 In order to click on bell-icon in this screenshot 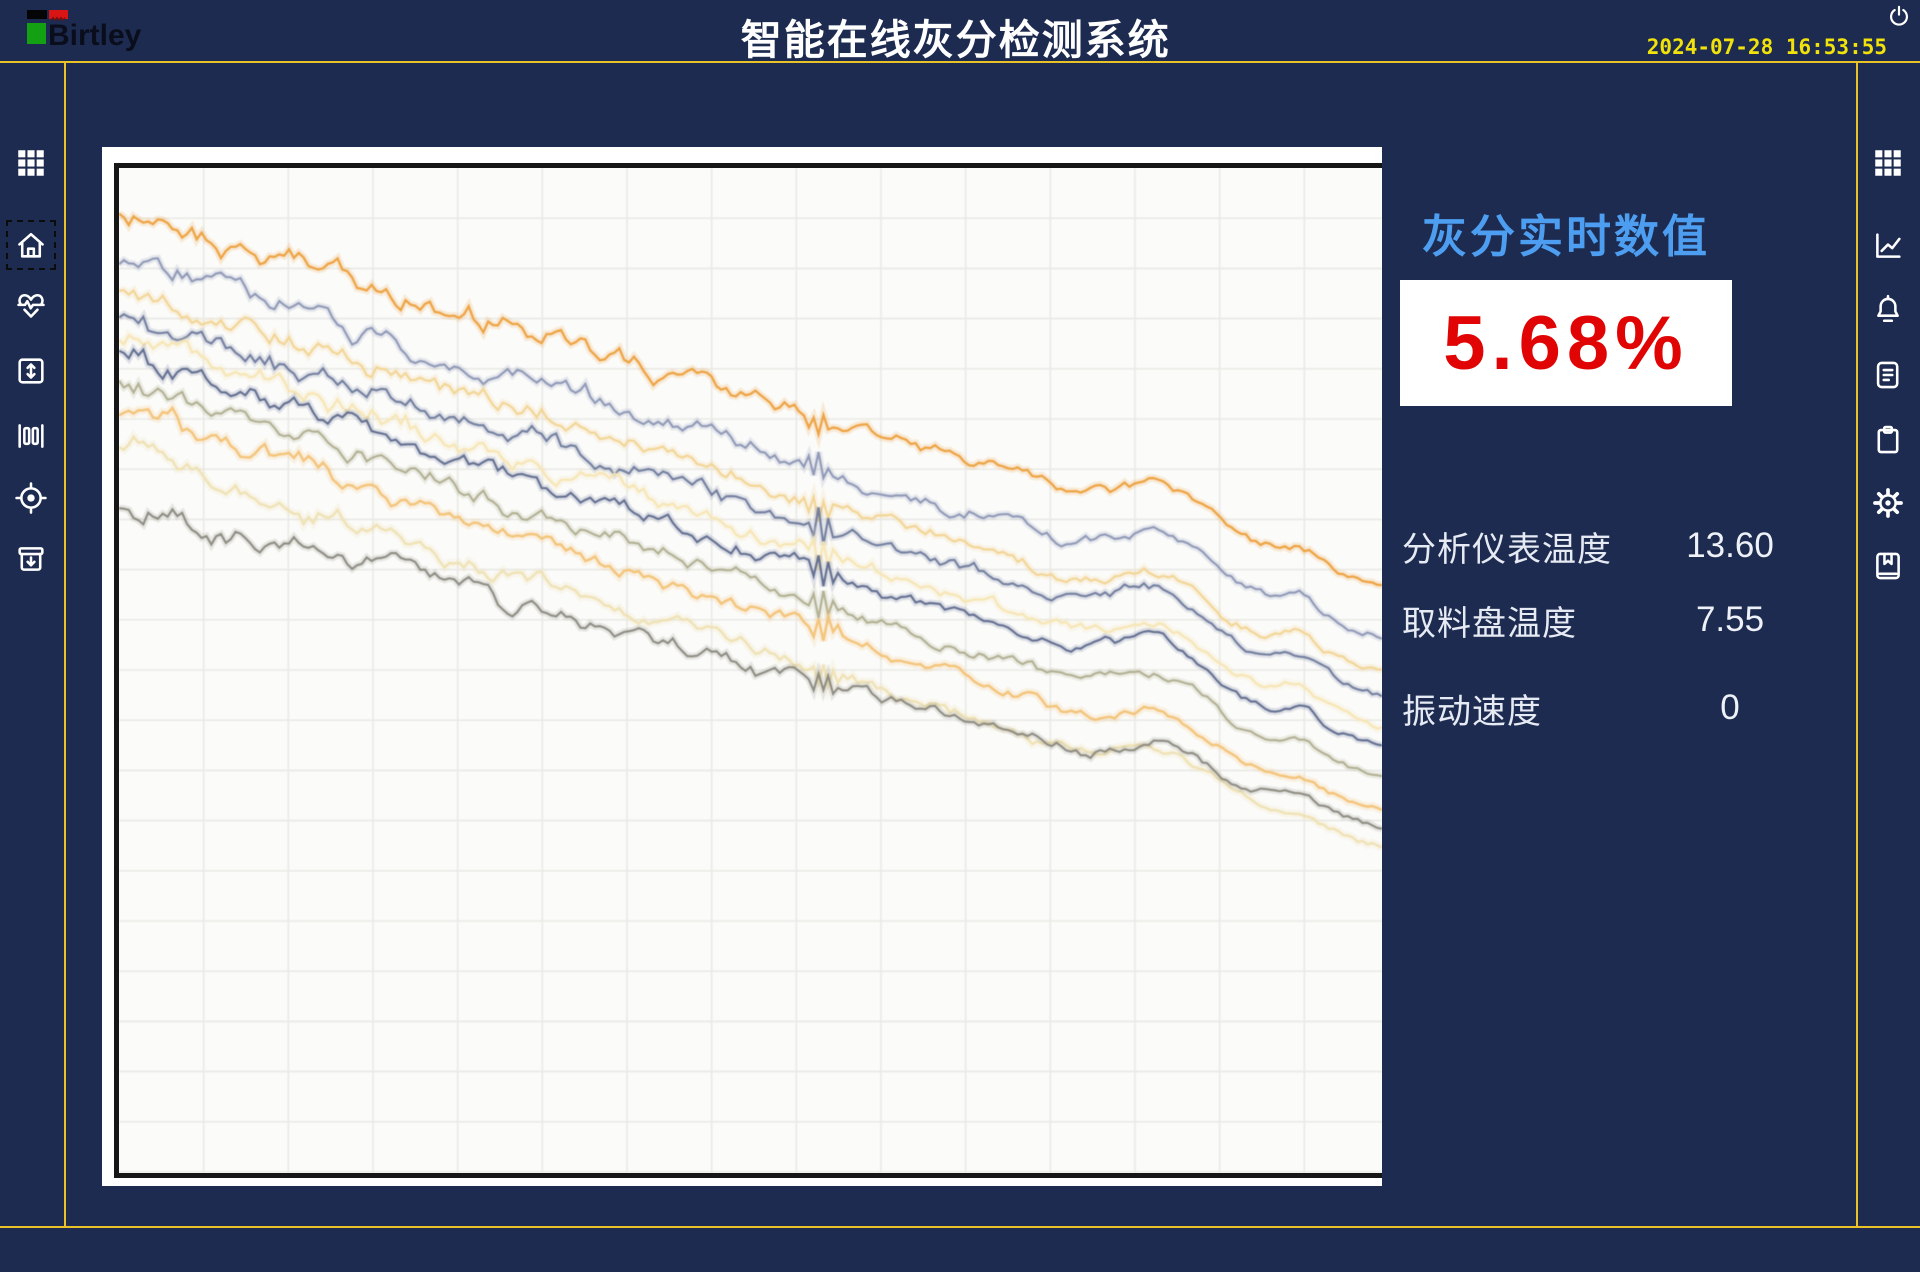, I will do `click(1888, 310)`.